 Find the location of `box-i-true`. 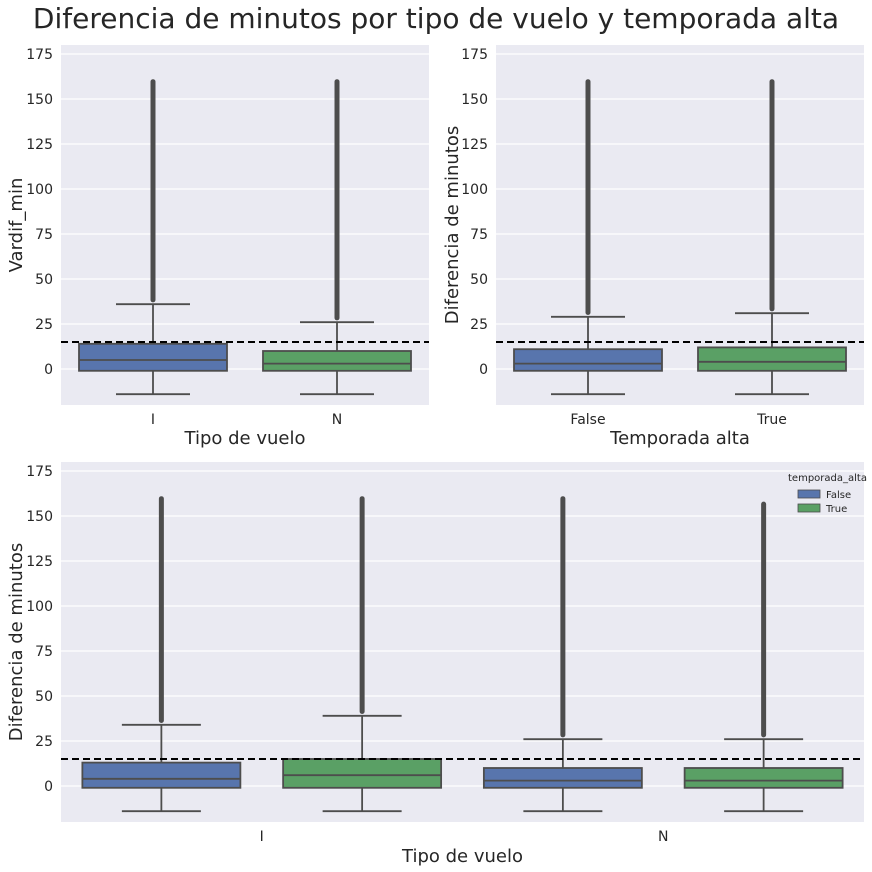

box-i-true is located at coordinates (362, 654).